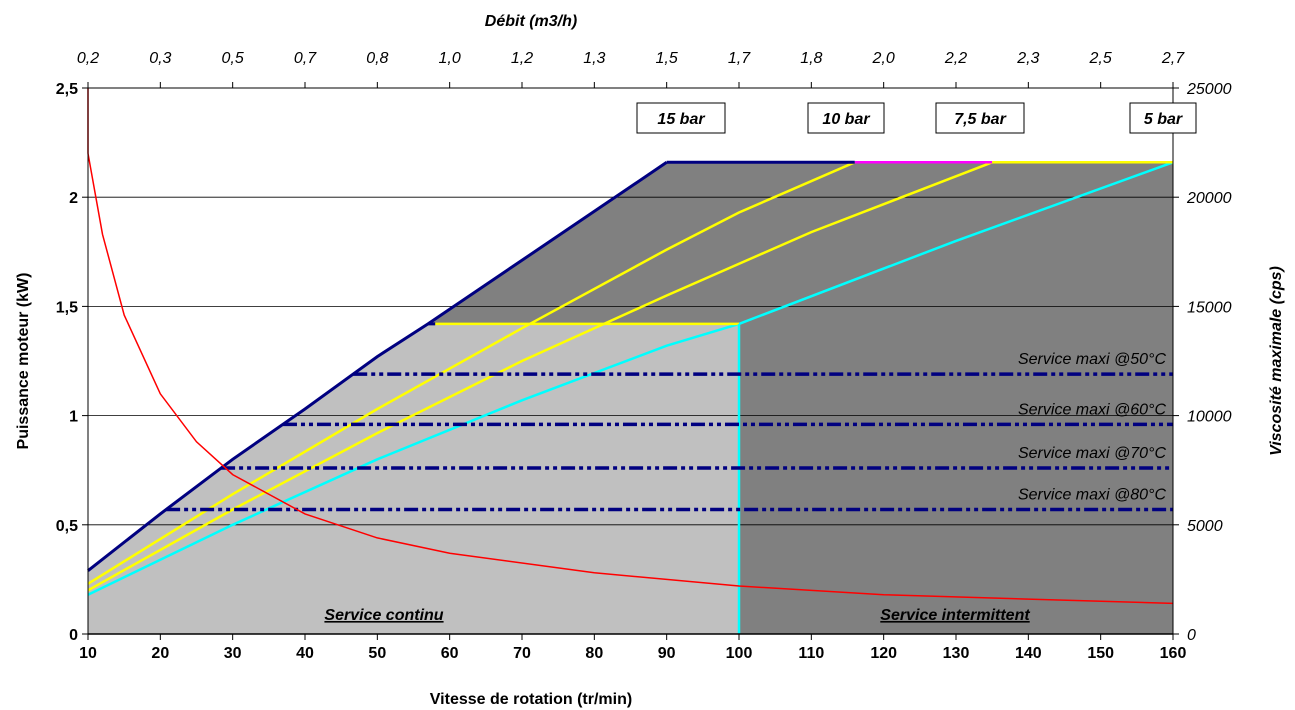 The height and width of the screenshot is (710, 1295). I want to click on x-tick-label: 130, so click(956, 653).